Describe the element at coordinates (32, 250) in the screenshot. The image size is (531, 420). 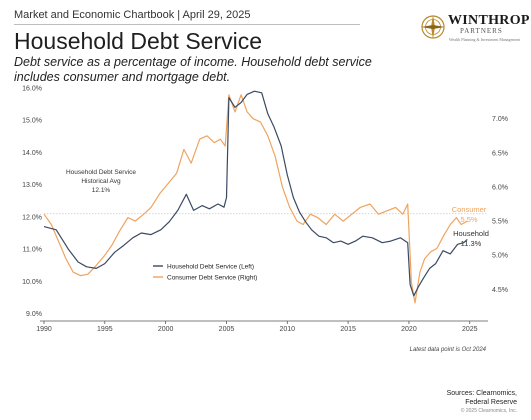
I see `left-axis-tick-label: 11.0%` at that location.